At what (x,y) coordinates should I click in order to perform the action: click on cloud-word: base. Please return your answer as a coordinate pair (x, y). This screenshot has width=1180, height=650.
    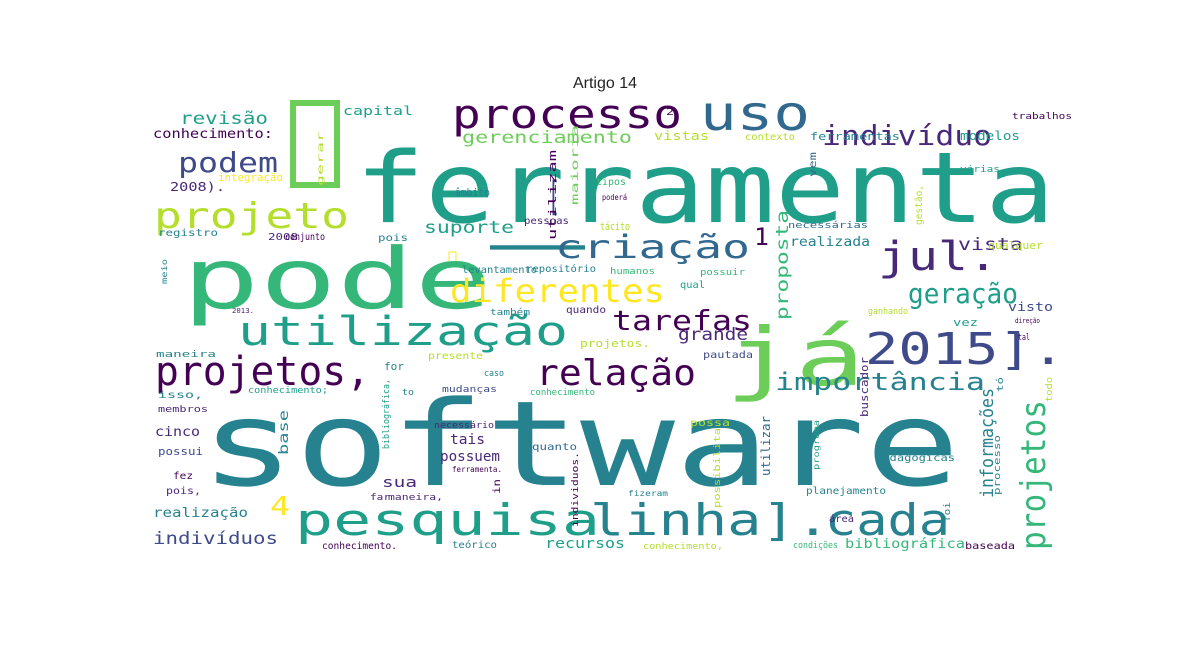
    Looking at the image, I should click on (284, 432).